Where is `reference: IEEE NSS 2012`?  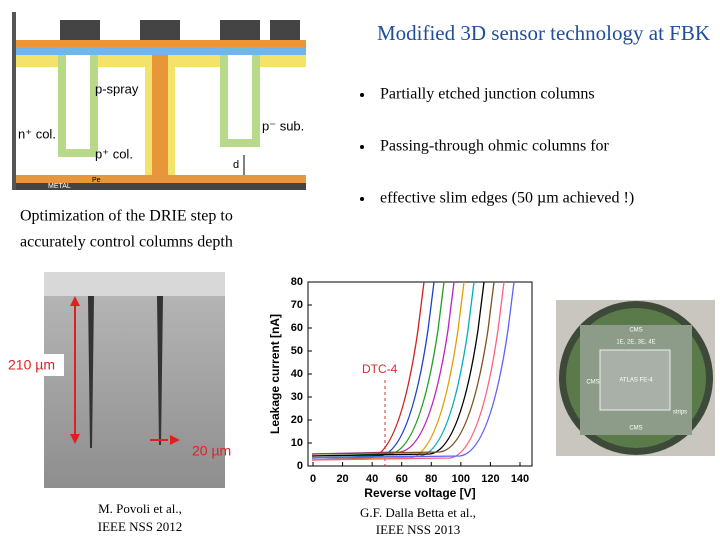 reference: IEEE NSS 2012 is located at coordinates (140, 526).